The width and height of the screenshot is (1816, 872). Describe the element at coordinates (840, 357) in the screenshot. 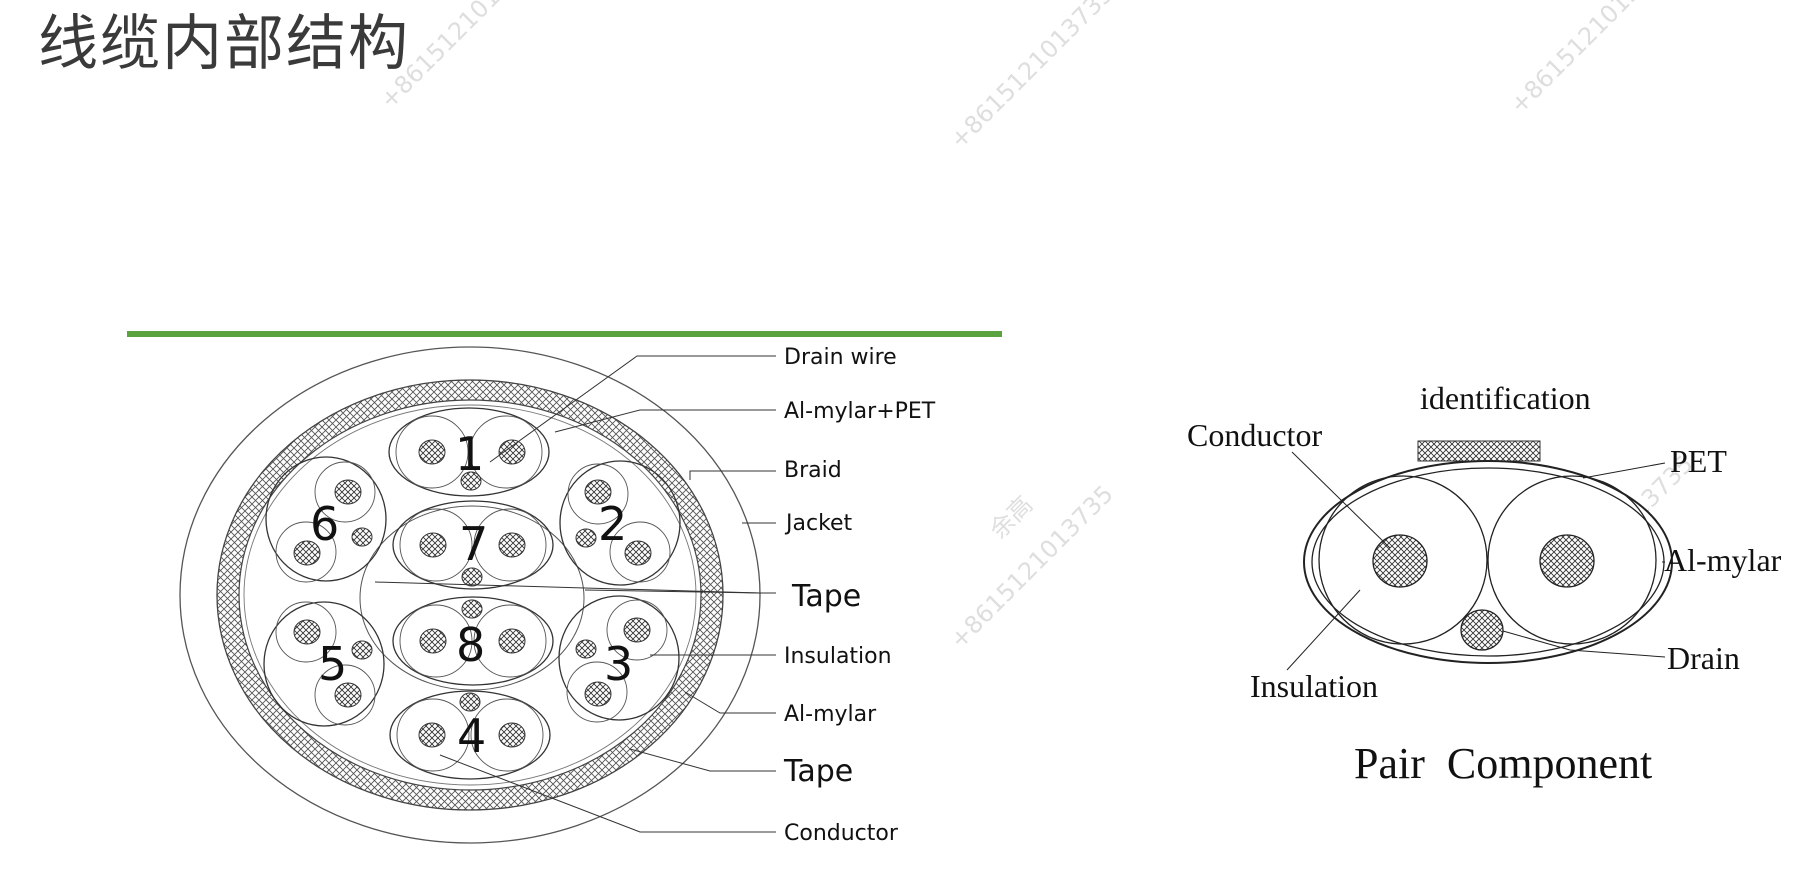

I see `label-drain-wire: Drain wire` at that location.